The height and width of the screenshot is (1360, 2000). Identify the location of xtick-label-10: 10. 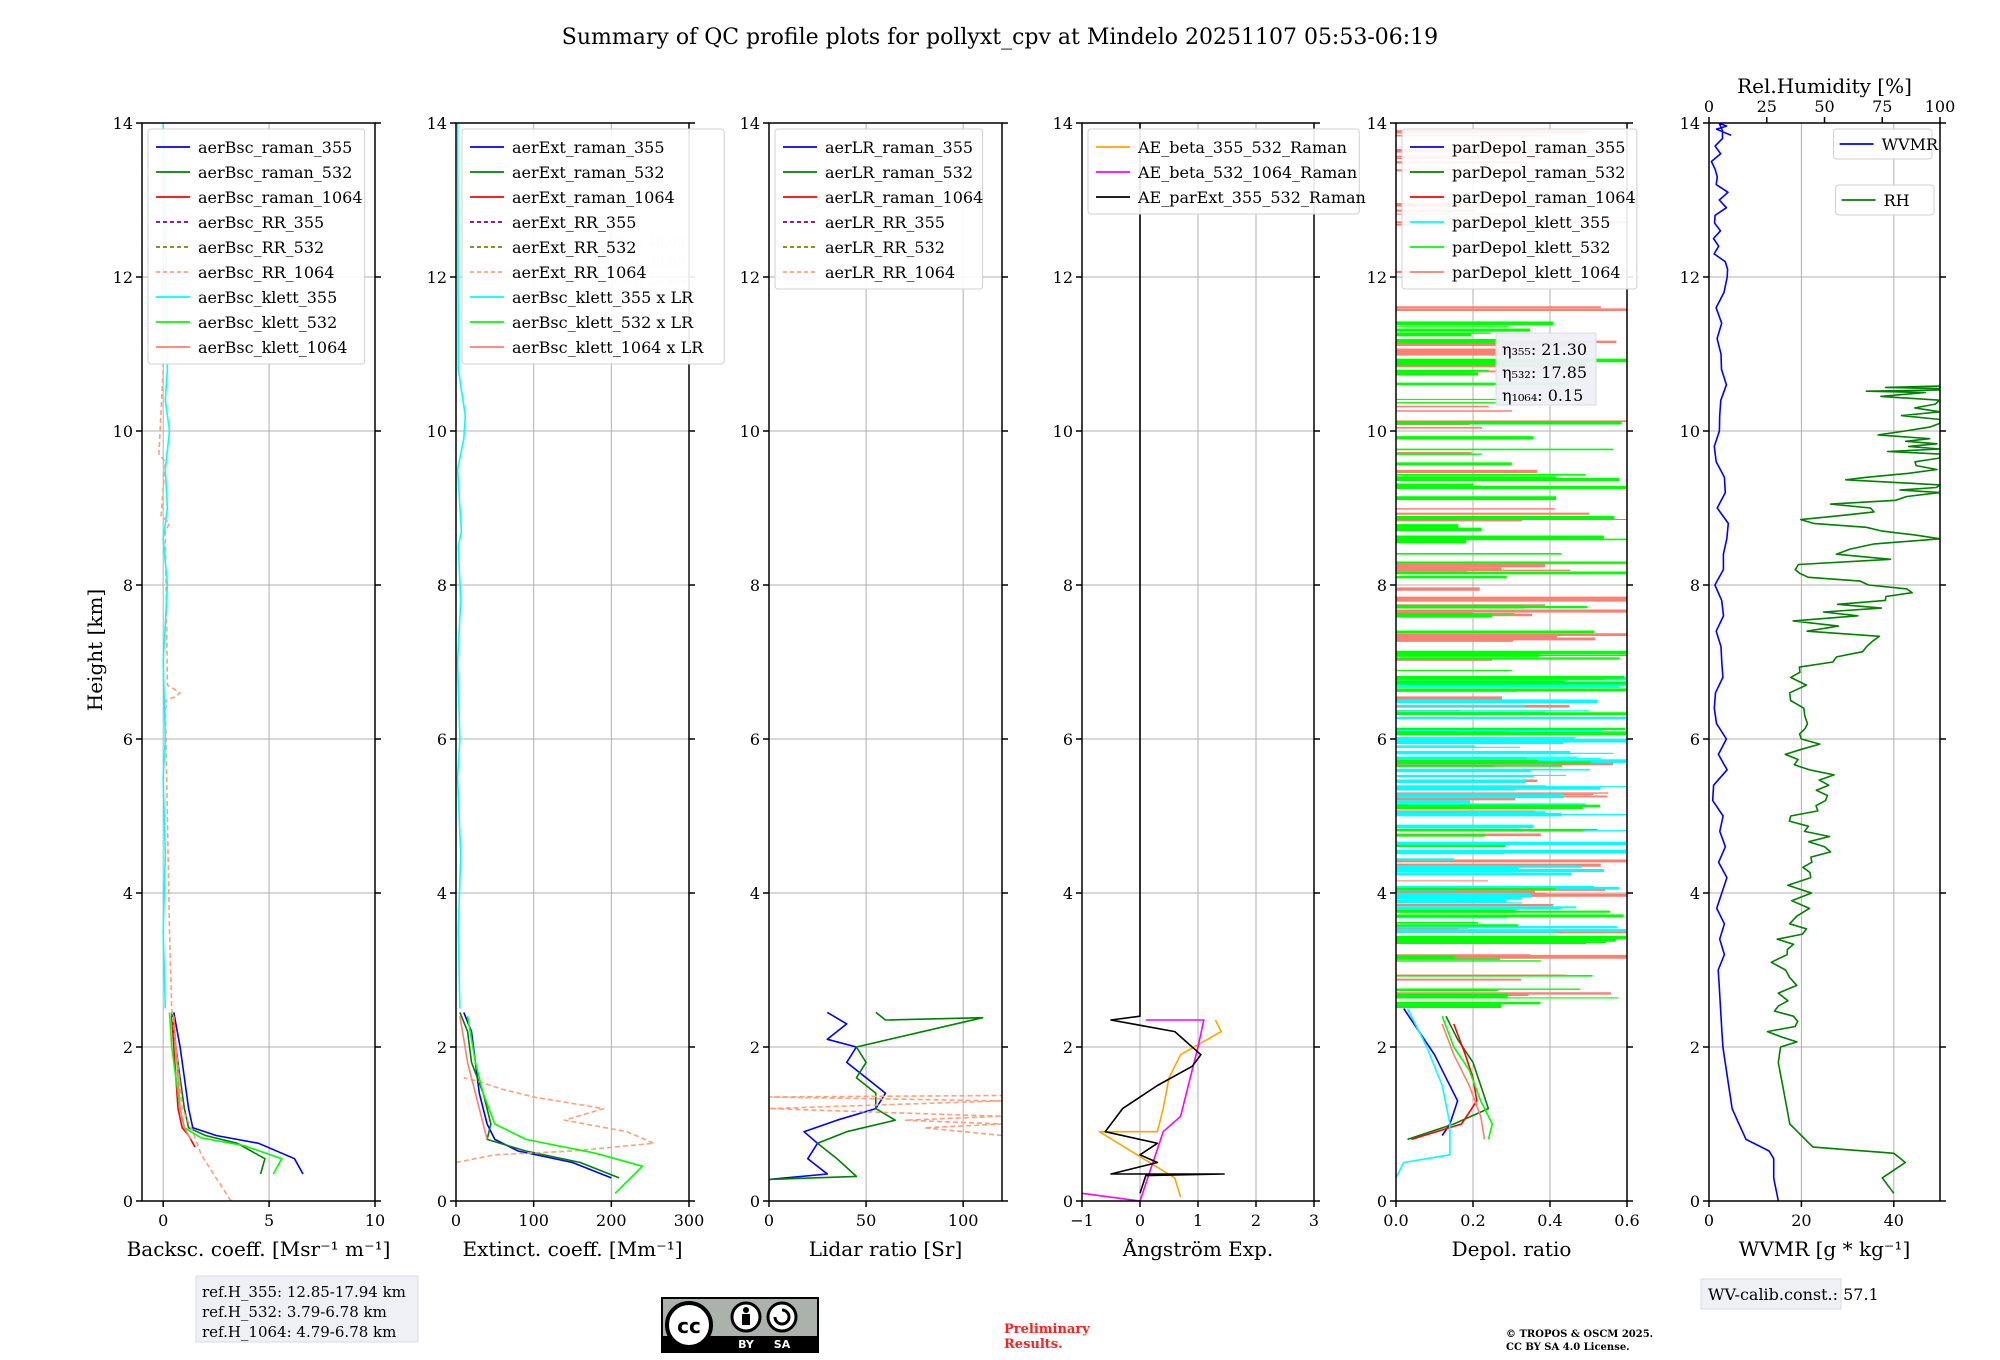
(375, 1220).